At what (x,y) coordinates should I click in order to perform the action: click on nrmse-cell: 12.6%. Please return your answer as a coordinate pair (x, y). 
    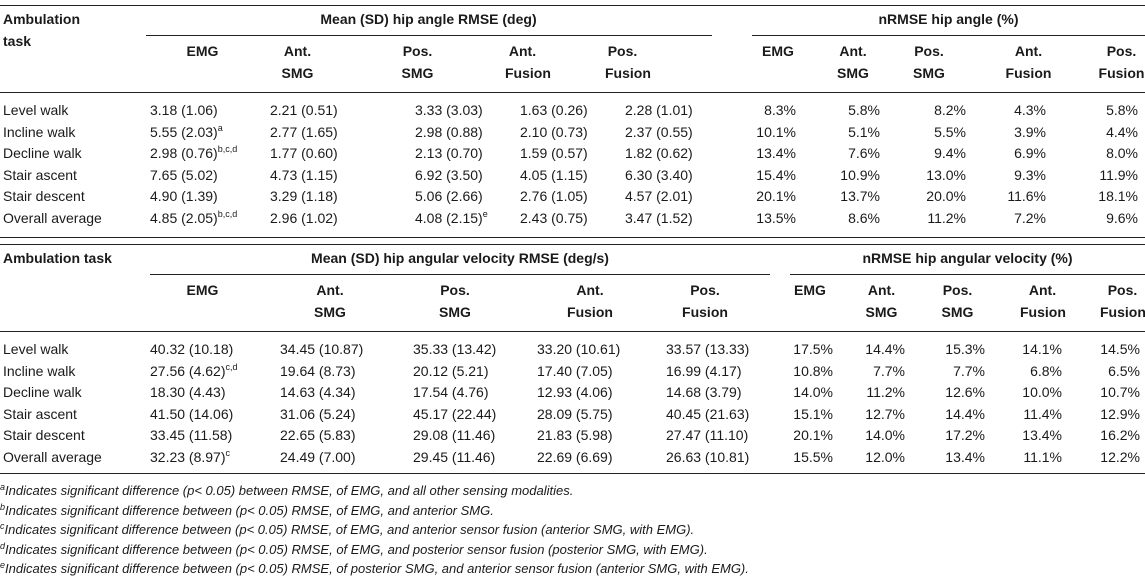
    Looking at the image, I should click on (965, 392).